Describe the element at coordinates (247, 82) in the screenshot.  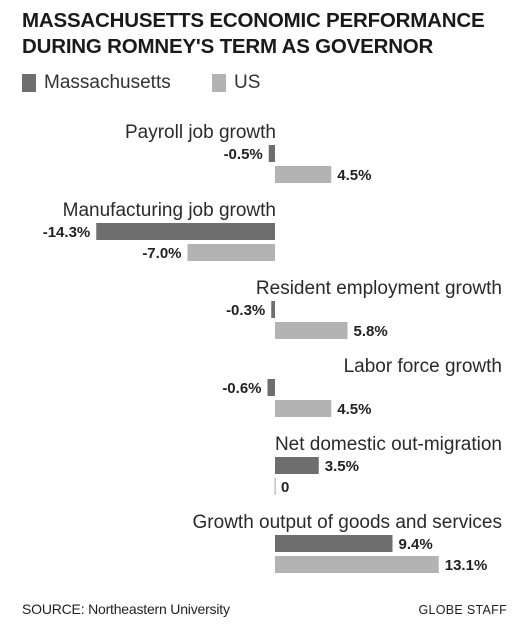
I see `legend-label-us: US` at that location.